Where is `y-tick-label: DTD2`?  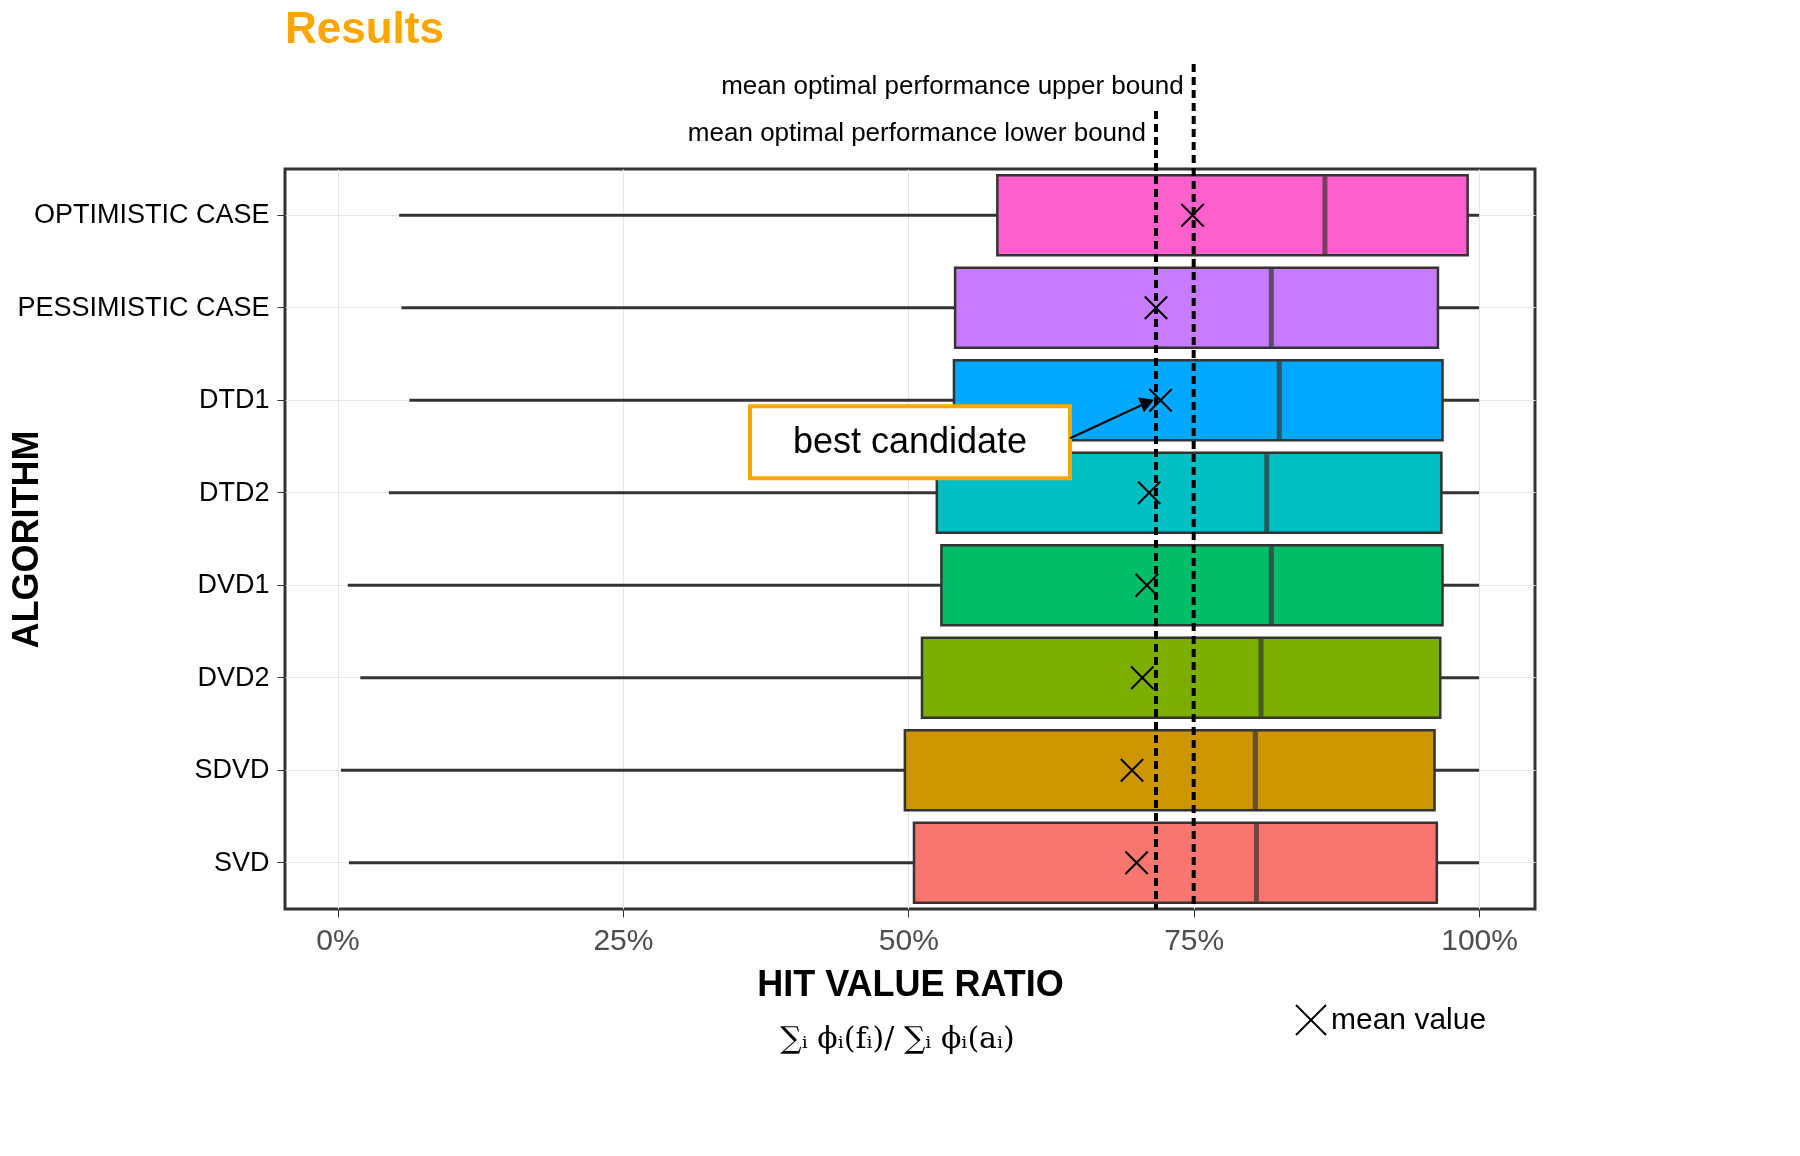 y-tick-label: DTD2 is located at coordinates (234, 491).